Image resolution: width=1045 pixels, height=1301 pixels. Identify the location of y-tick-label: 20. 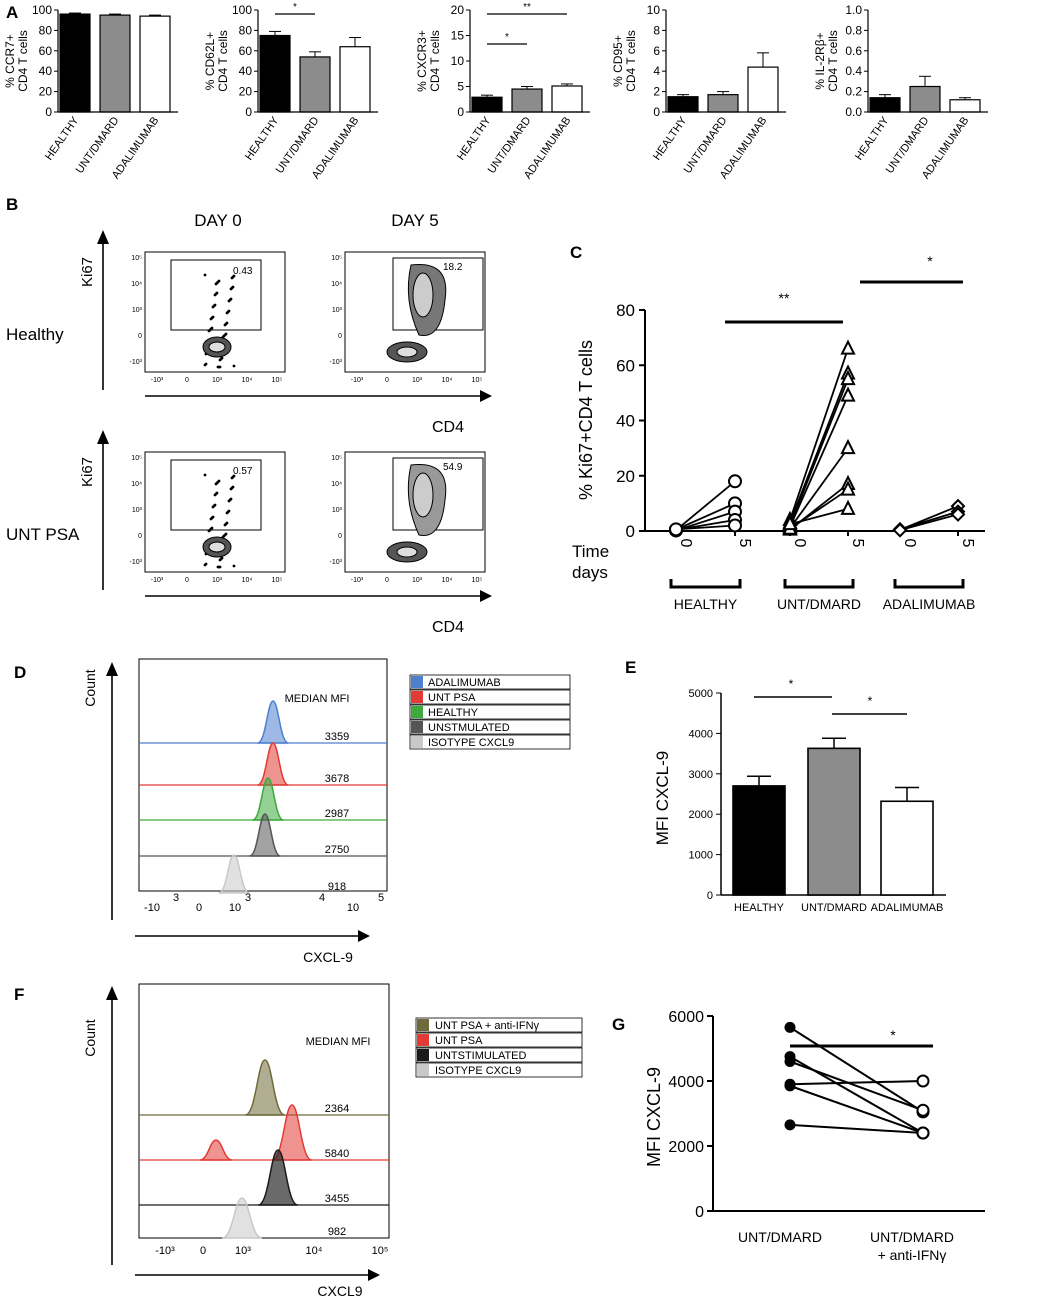
(458, 10).